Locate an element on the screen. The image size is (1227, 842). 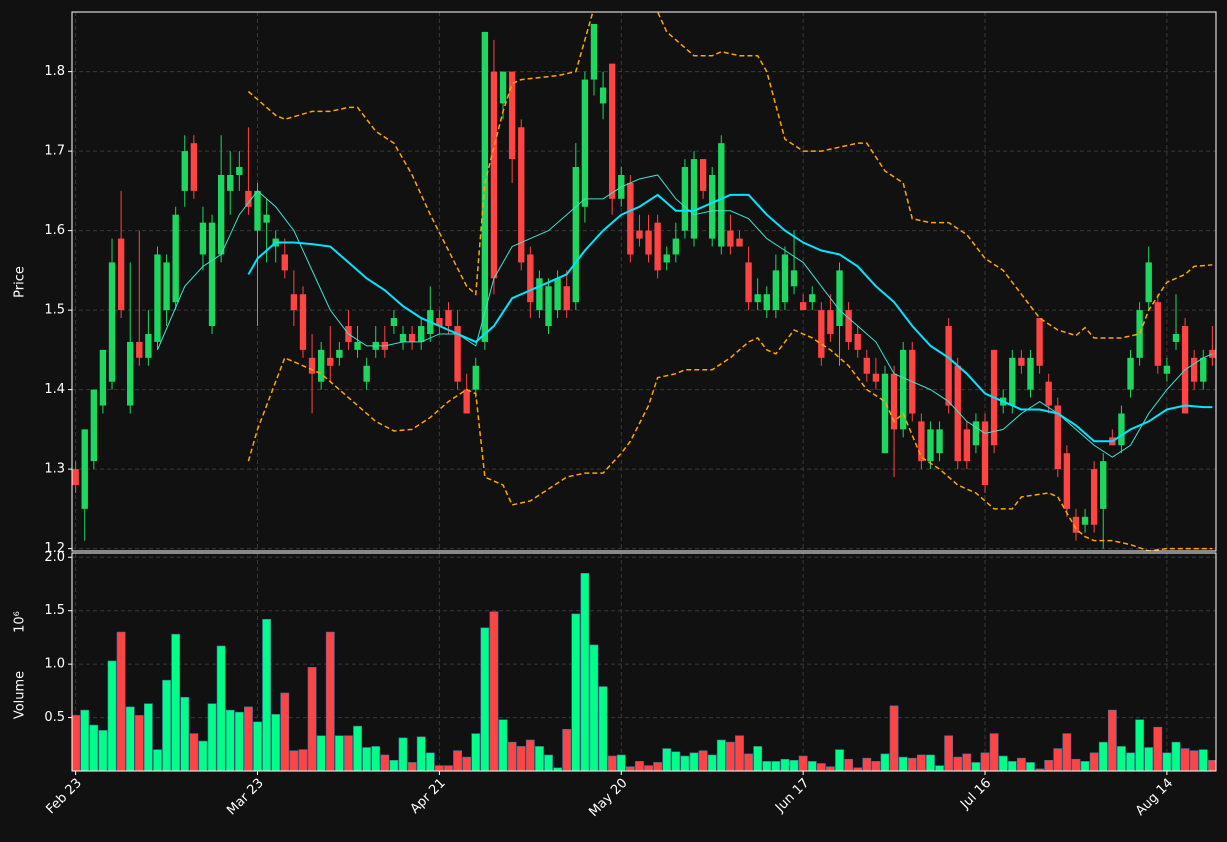
y-tick-label: 1.4 is located at coordinates (54, 389).